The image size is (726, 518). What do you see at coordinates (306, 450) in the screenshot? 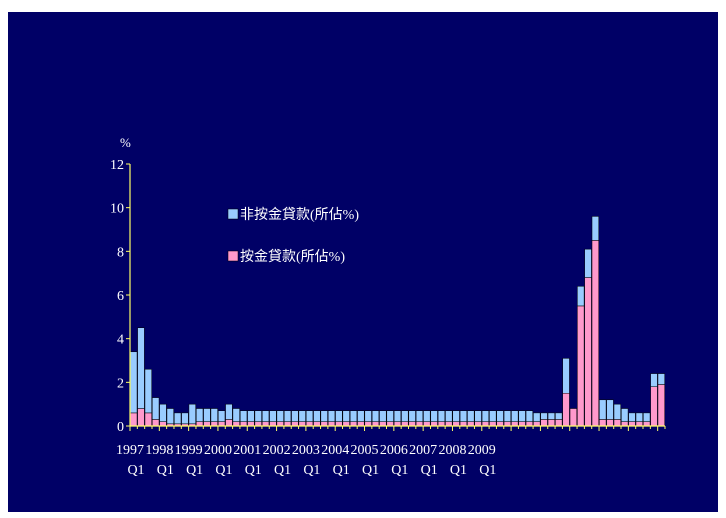
I see `x-tick-label-year: 2003` at bounding box center [306, 450].